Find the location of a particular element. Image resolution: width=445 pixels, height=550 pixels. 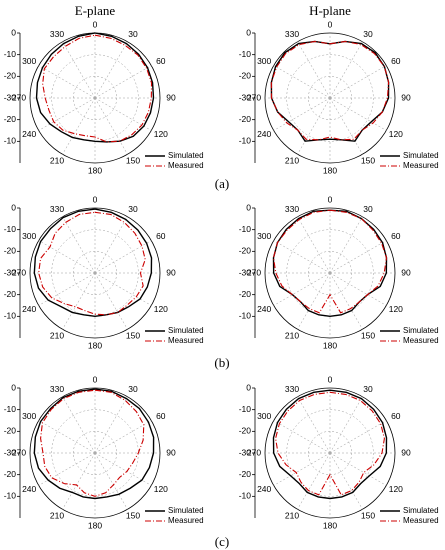

panel-label: (c) is located at coordinates (222, 541).